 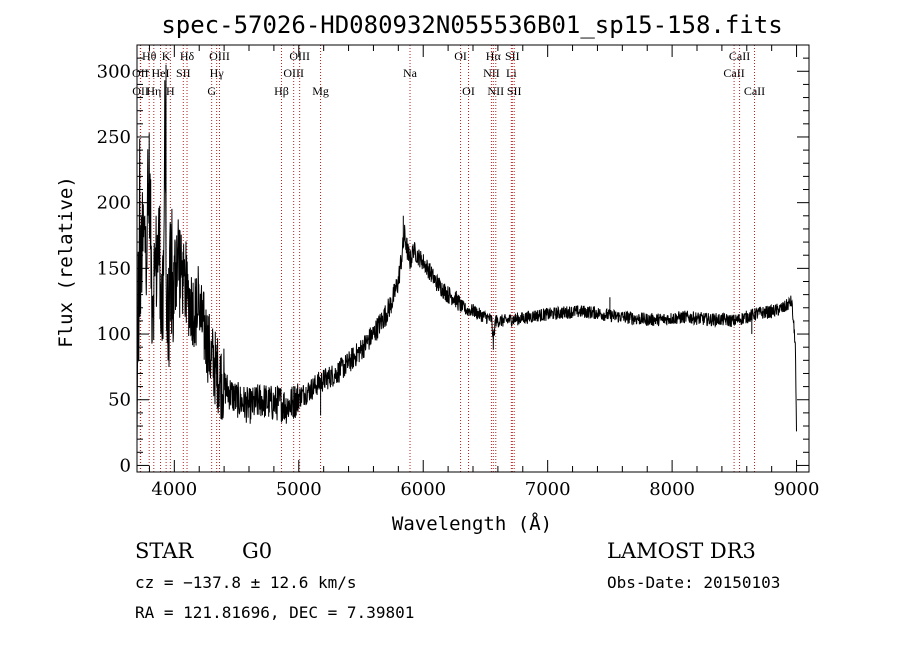 I want to click on obs-date-label: Obs-Date: 20150103, so click(x=694, y=582).